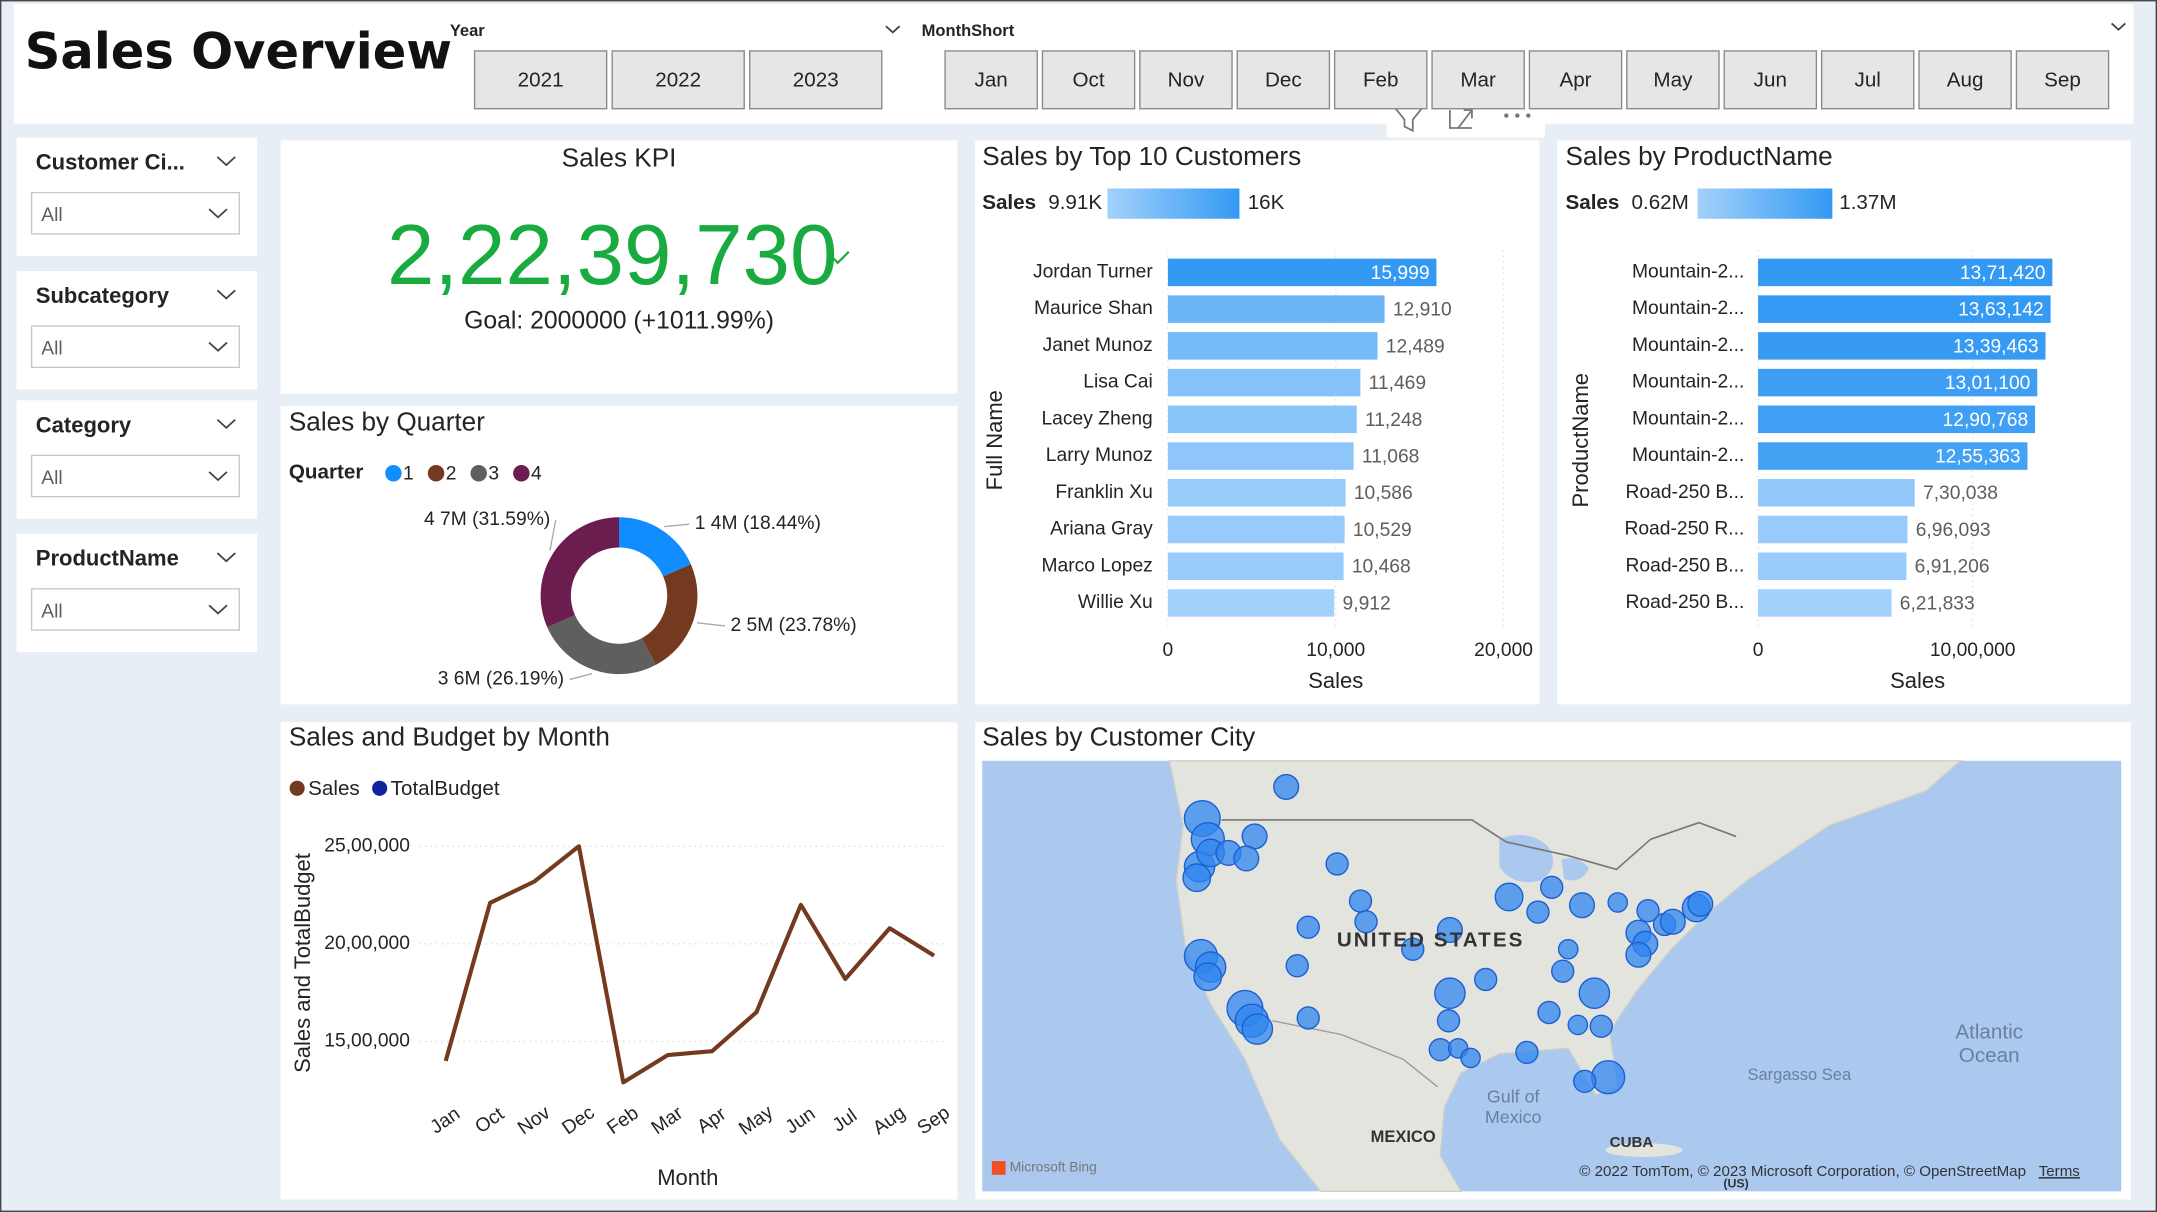 The image size is (2157, 1212). Describe the element at coordinates (451, 474) in the screenshot. I see `legend-label: 2` at that location.